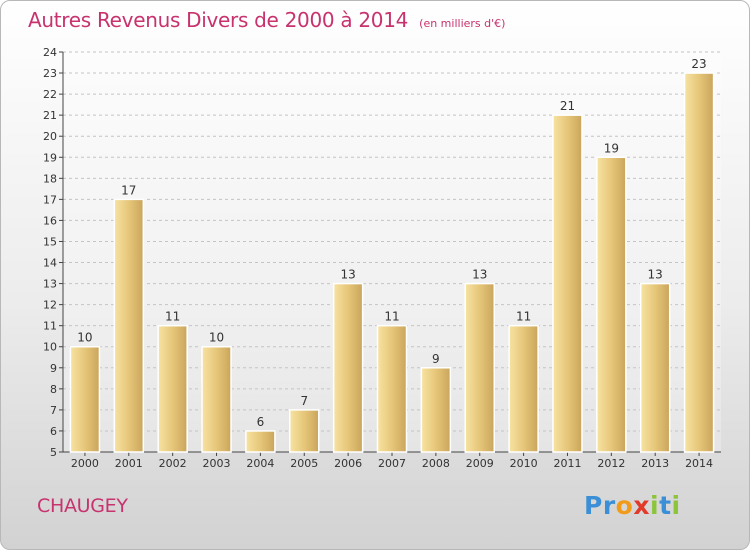  Describe the element at coordinates (462, 23) in the screenshot. I see `chart-subtitle: (en milliers d'€)` at that location.